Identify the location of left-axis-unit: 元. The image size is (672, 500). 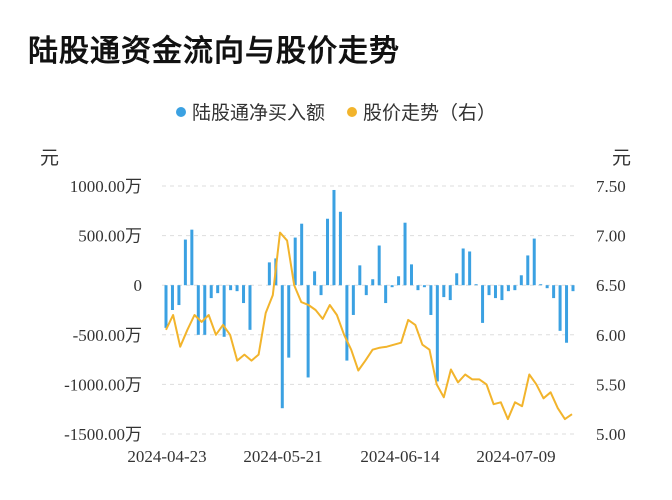
(50, 158).